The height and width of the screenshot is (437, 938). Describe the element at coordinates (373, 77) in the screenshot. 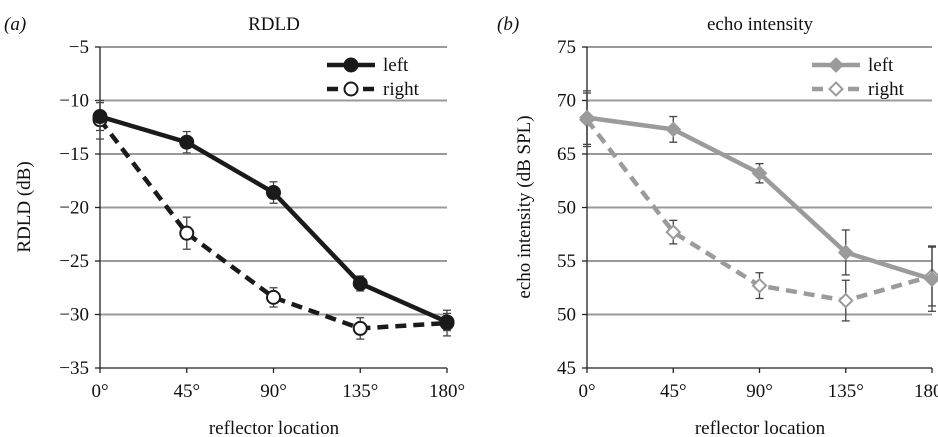

I see `panel-a-legend: left right` at that location.